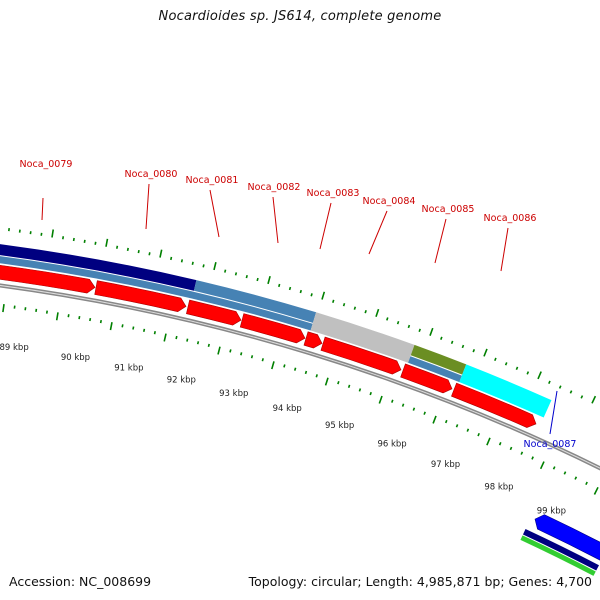 This screenshot has width=600, height=600. I want to click on gene-label-2: Noca_0080, so click(151, 174).